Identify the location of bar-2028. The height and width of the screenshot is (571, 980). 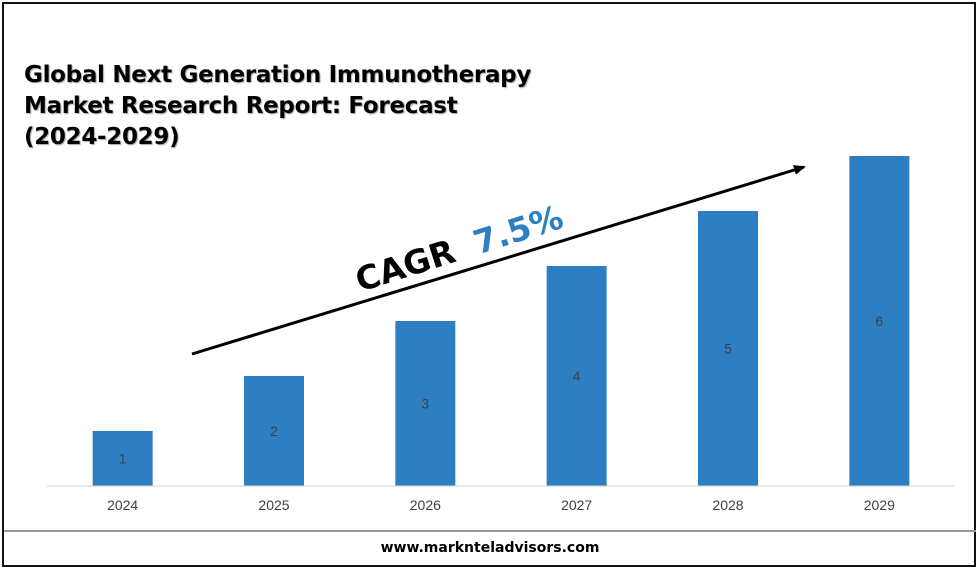
(728, 348).